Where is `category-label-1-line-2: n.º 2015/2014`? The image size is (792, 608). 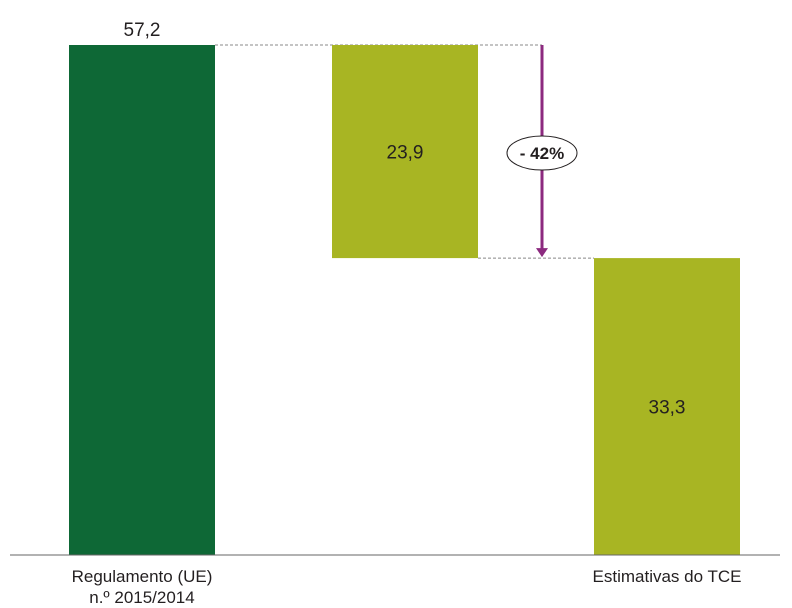 category-label-1-line-2: n.º 2015/2014 is located at coordinates (141, 597).